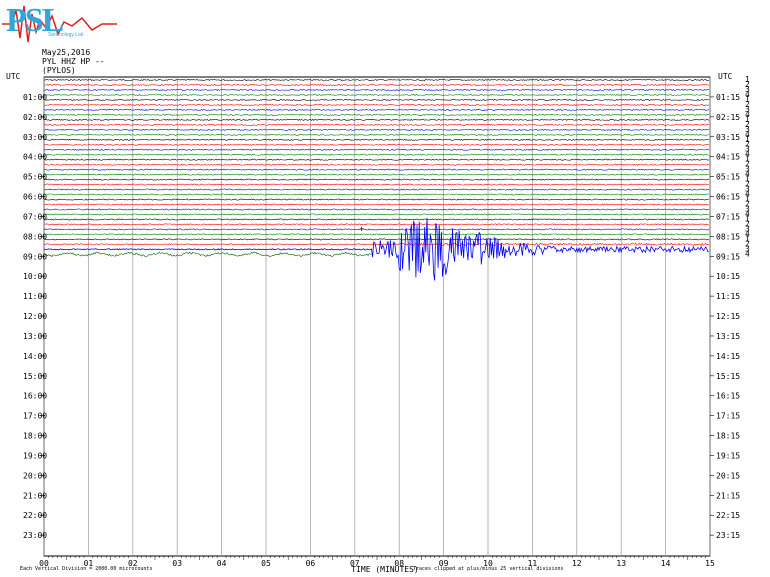  What do you see at coordinates (488, 563) in the screenshot?
I see `x-tick-label: 10` at bounding box center [488, 563].